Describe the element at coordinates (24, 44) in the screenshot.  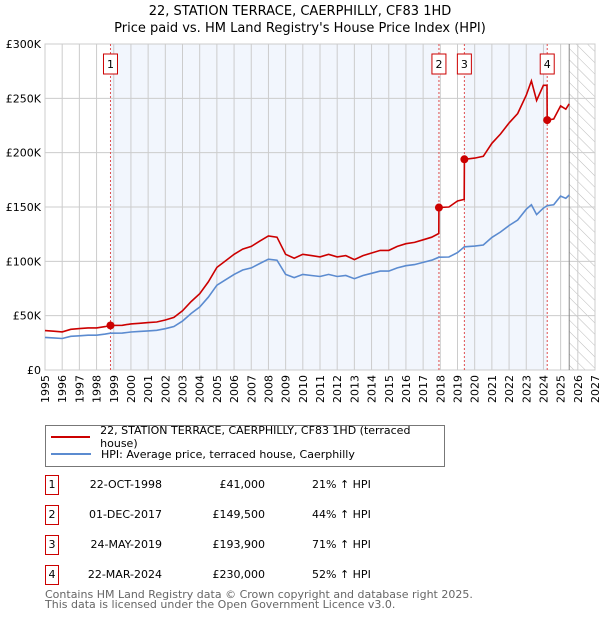
I see `y-tick-label: £300K` at that location.